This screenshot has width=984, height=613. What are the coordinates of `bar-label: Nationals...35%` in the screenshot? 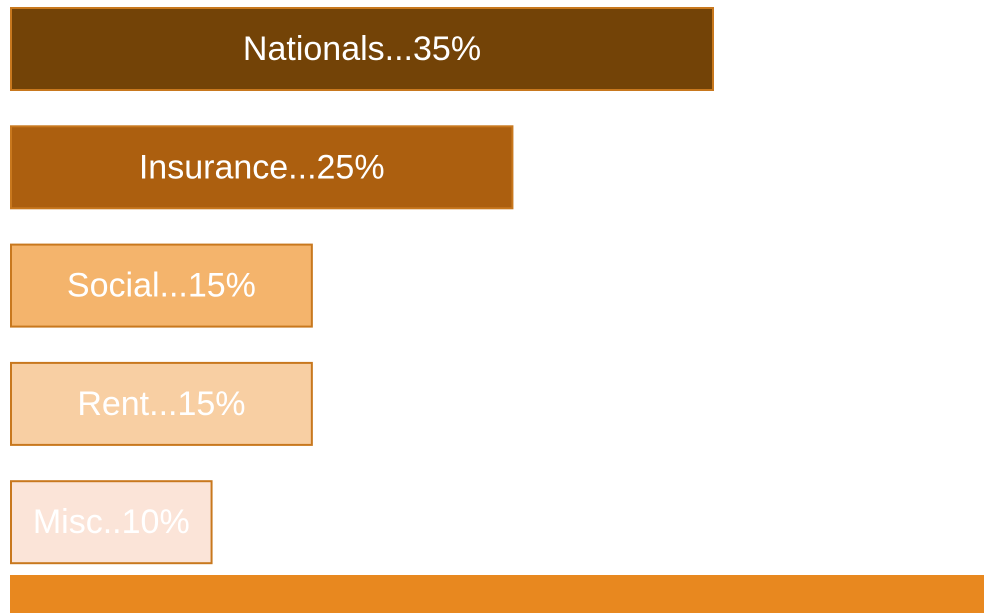 It's located at (362, 49).